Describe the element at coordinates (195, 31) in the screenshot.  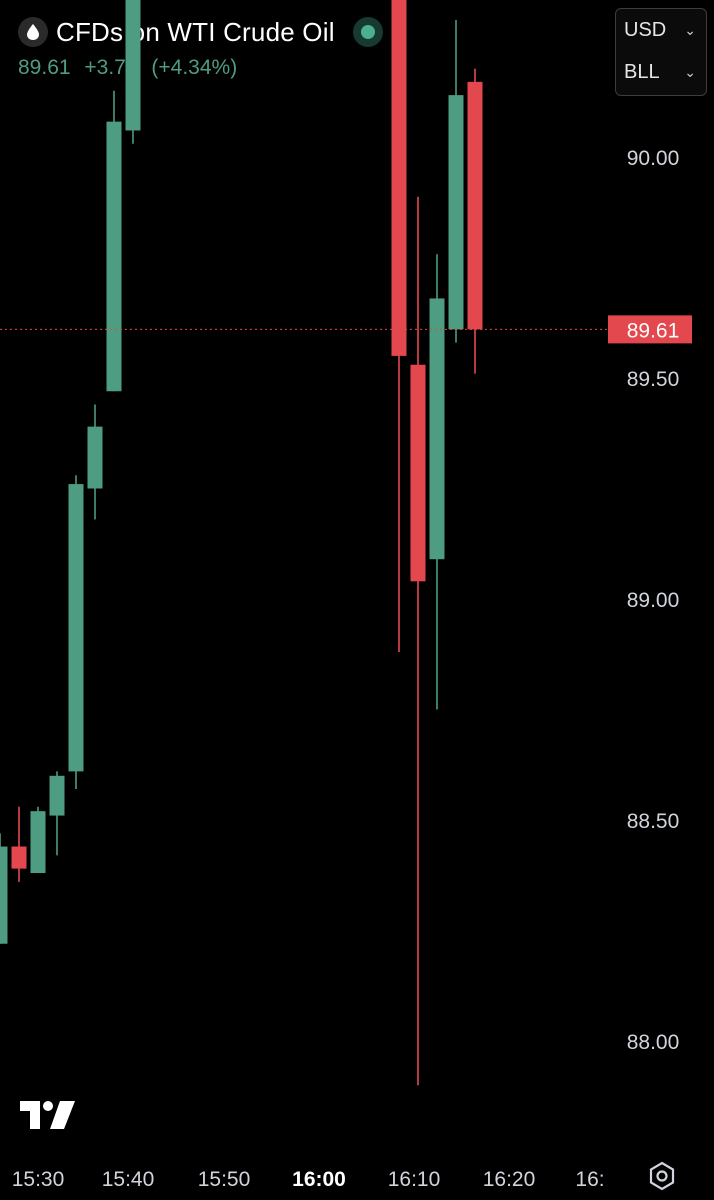
I see `symbol-title: CFDs on WTI Crude Oil` at that location.